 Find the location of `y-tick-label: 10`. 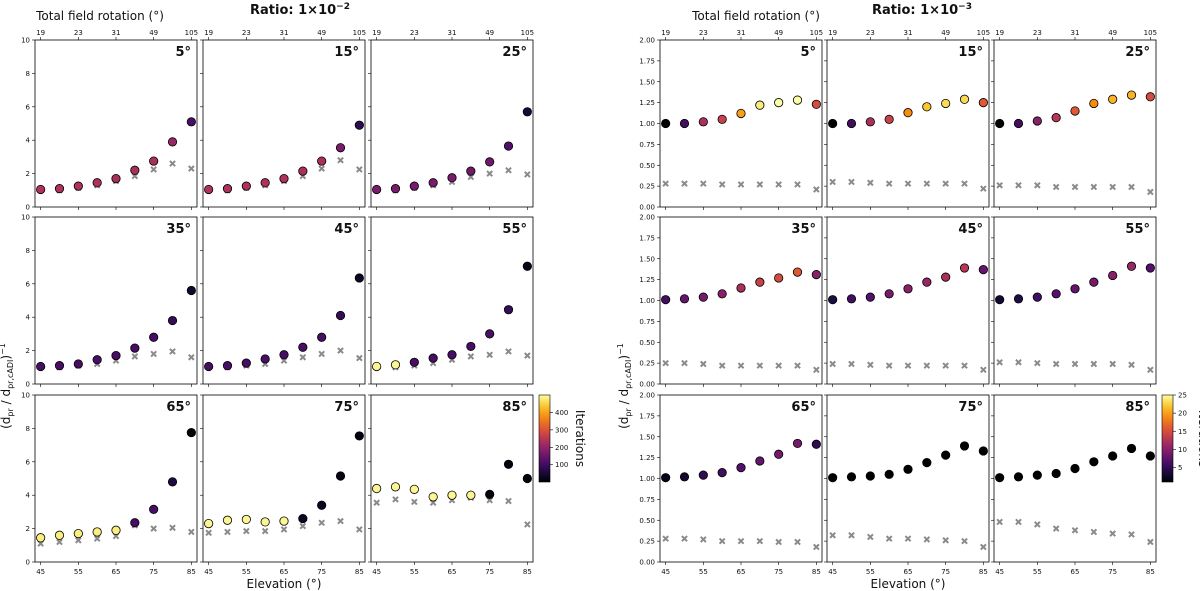

y-tick-label: 10 is located at coordinates (25, 396).